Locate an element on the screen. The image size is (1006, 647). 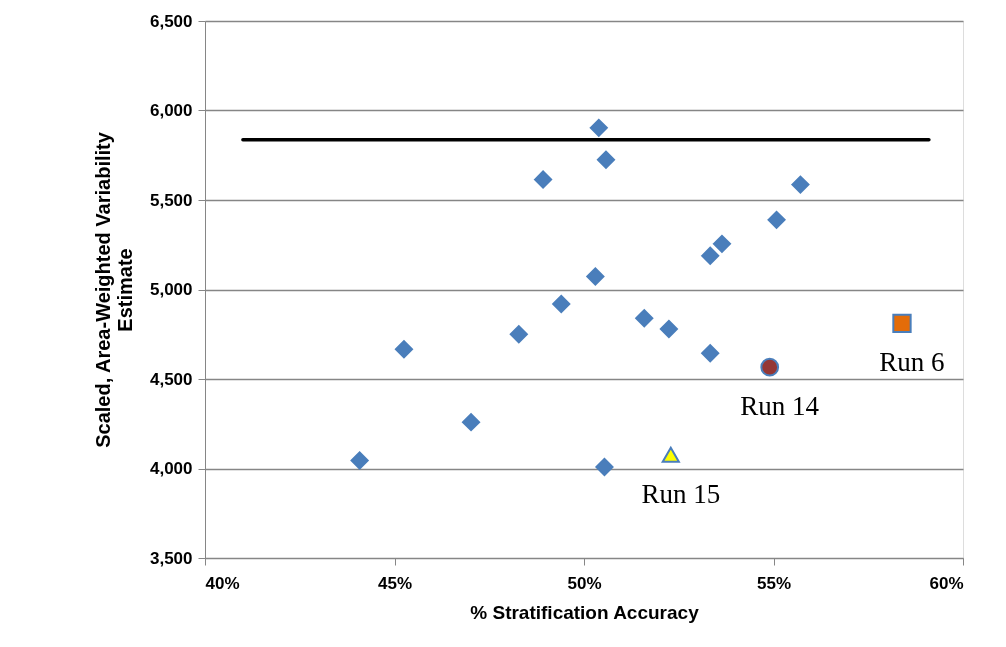
series-label: Run 15 is located at coordinates (681, 493).